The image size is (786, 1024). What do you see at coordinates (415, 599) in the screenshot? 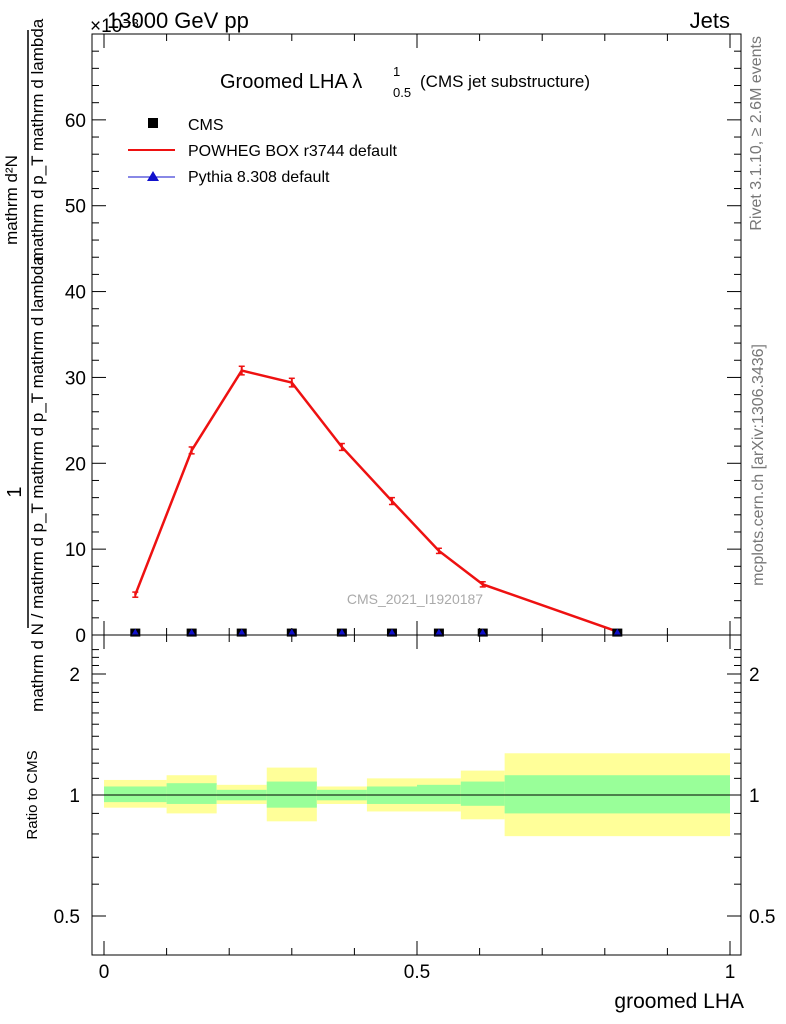
I see `watermark: CMS_2021_I1920187` at bounding box center [415, 599].